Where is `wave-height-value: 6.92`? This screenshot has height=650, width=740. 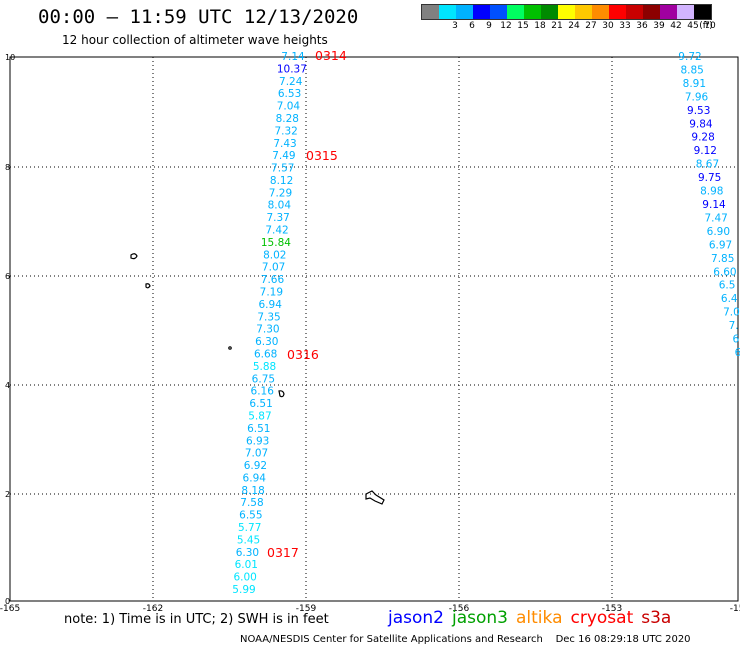 wave-height-value: 6.92 is located at coordinates (255, 466).